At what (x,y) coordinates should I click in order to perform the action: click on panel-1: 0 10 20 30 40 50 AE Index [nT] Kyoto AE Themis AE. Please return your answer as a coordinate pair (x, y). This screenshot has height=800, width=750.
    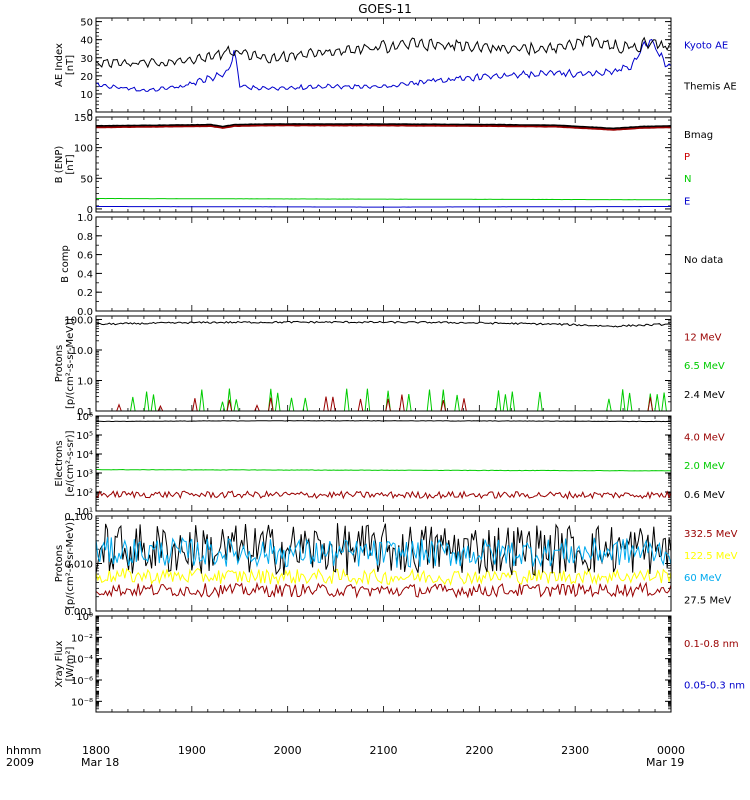
    Looking at the image, I should click on (395, 68).